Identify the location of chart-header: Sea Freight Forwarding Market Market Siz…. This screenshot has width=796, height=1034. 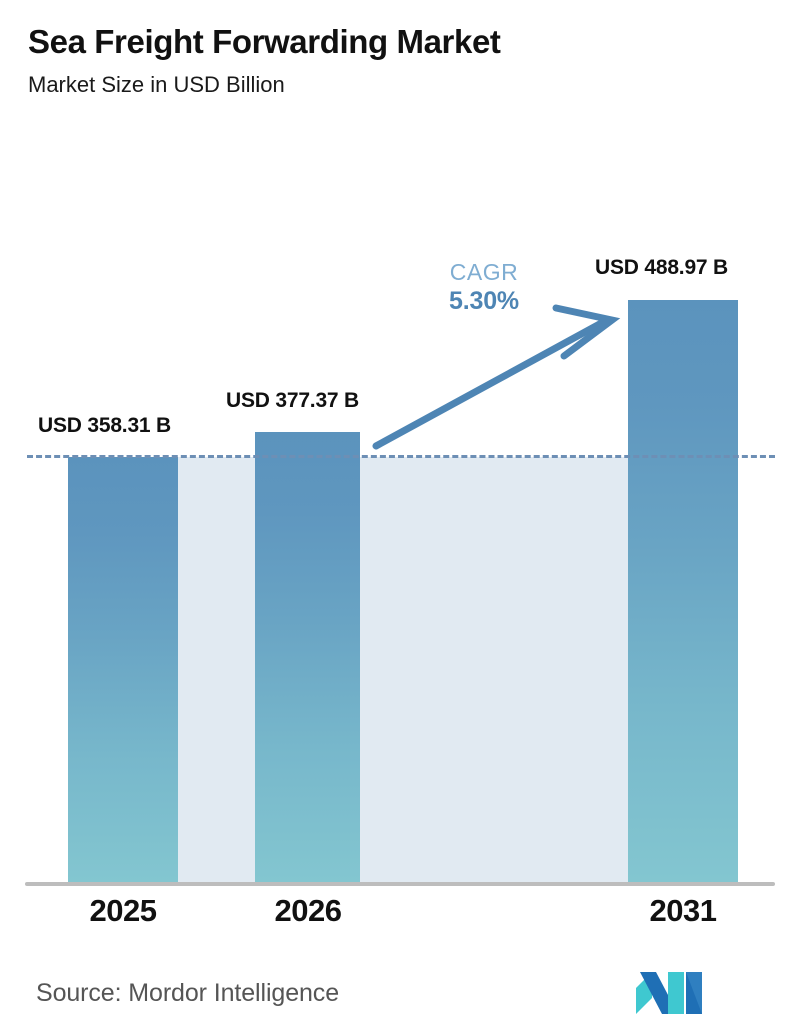
(398, 61).